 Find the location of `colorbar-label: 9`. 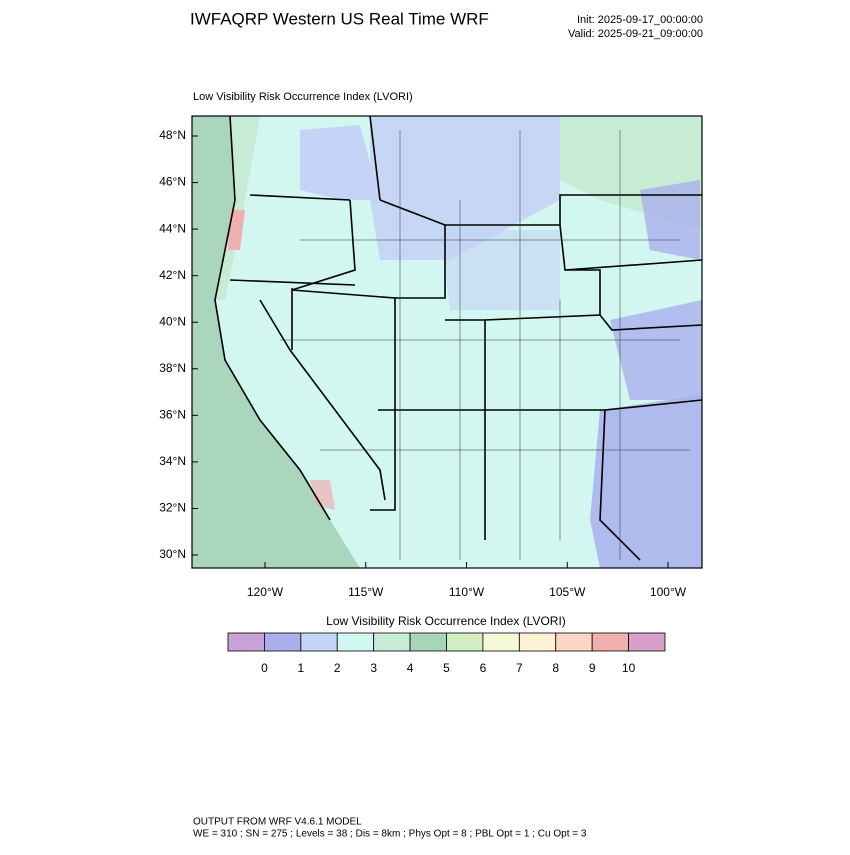

colorbar-label: 9 is located at coordinates (592, 668).